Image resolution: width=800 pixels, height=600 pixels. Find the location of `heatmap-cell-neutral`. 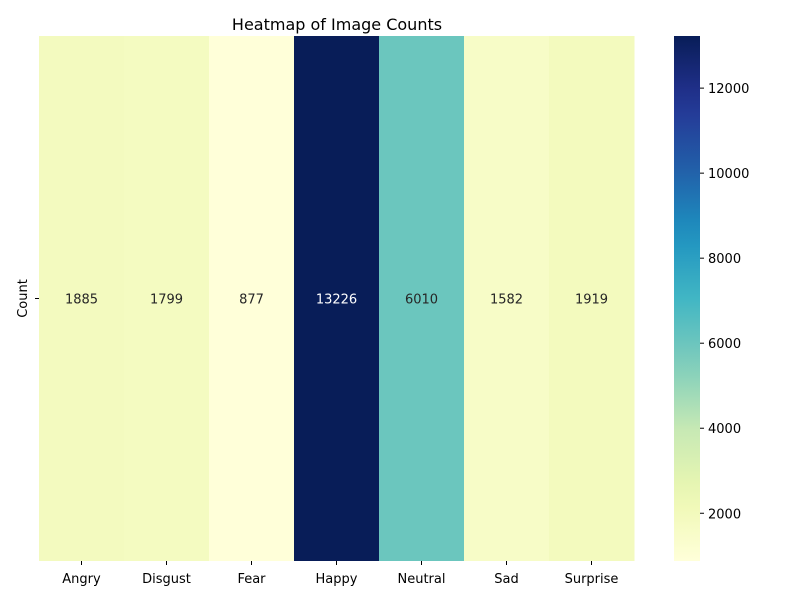

heatmap-cell-neutral is located at coordinates (422, 298).